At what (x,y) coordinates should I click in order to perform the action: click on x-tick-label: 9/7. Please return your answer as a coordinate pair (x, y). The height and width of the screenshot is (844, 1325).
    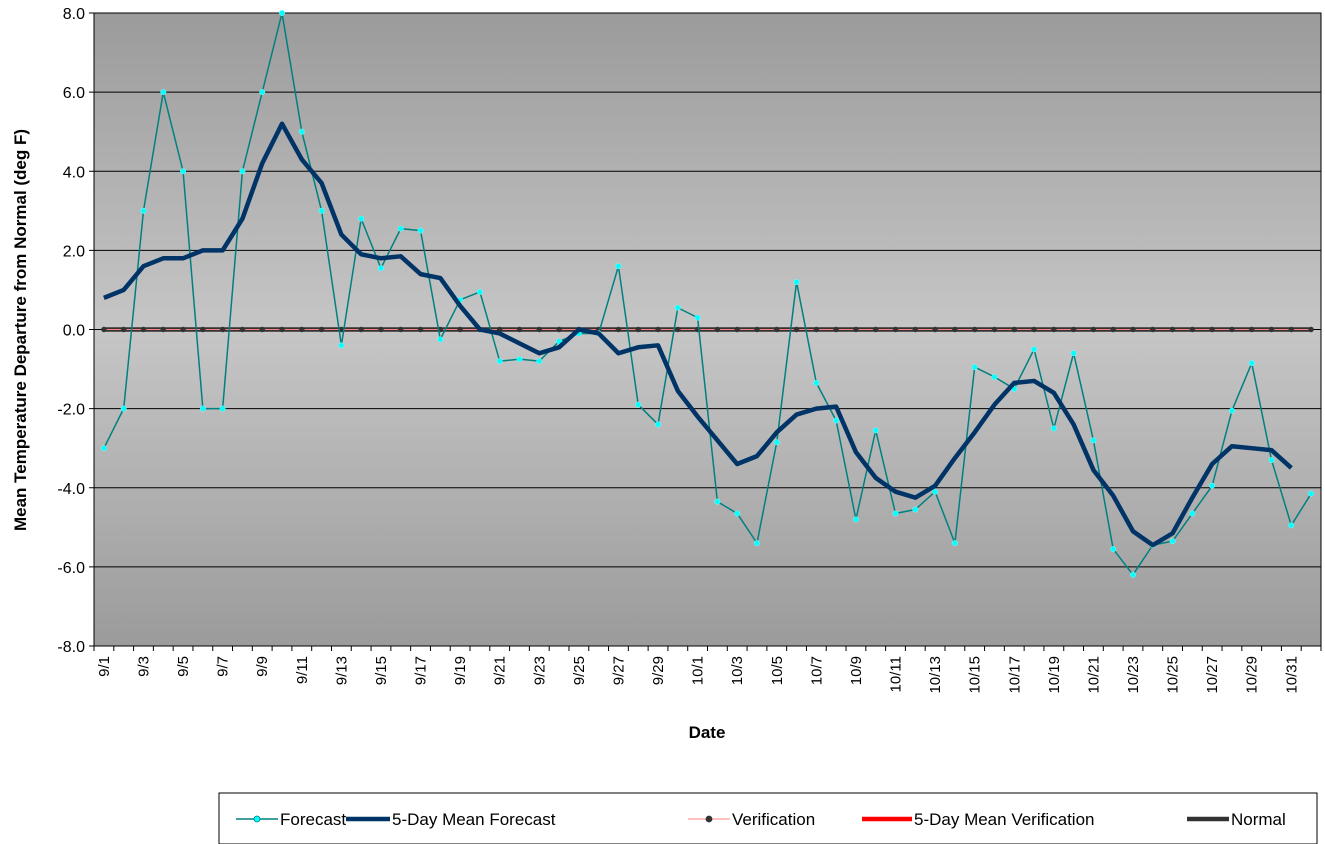
    Looking at the image, I should click on (223, 666).